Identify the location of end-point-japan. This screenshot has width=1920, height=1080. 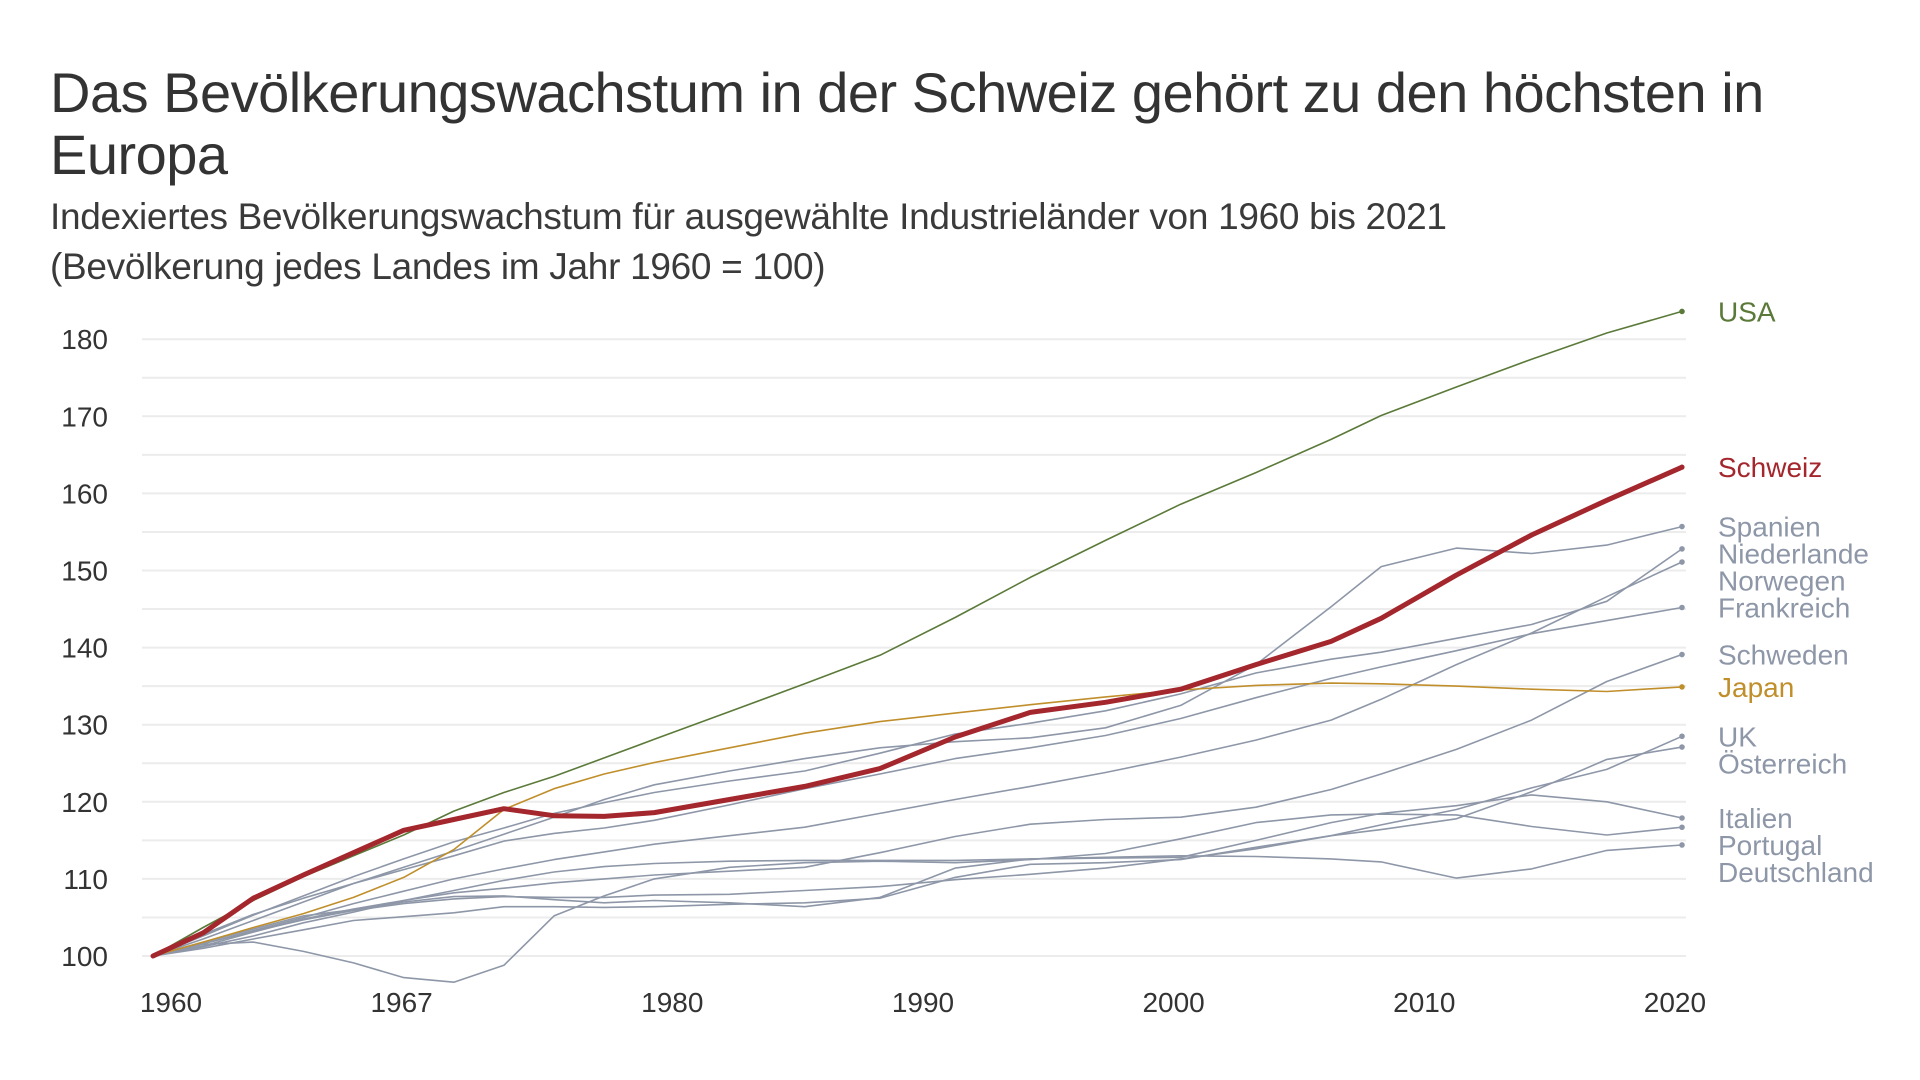
(1682, 687).